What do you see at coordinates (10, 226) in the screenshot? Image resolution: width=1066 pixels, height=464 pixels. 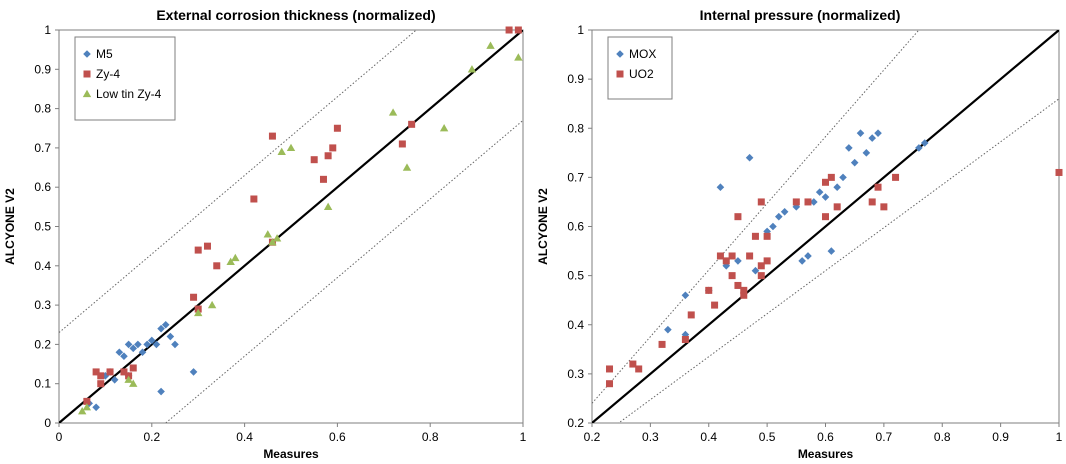 I see `y-axis-title: ALCYONE V2` at bounding box center [10, 226].